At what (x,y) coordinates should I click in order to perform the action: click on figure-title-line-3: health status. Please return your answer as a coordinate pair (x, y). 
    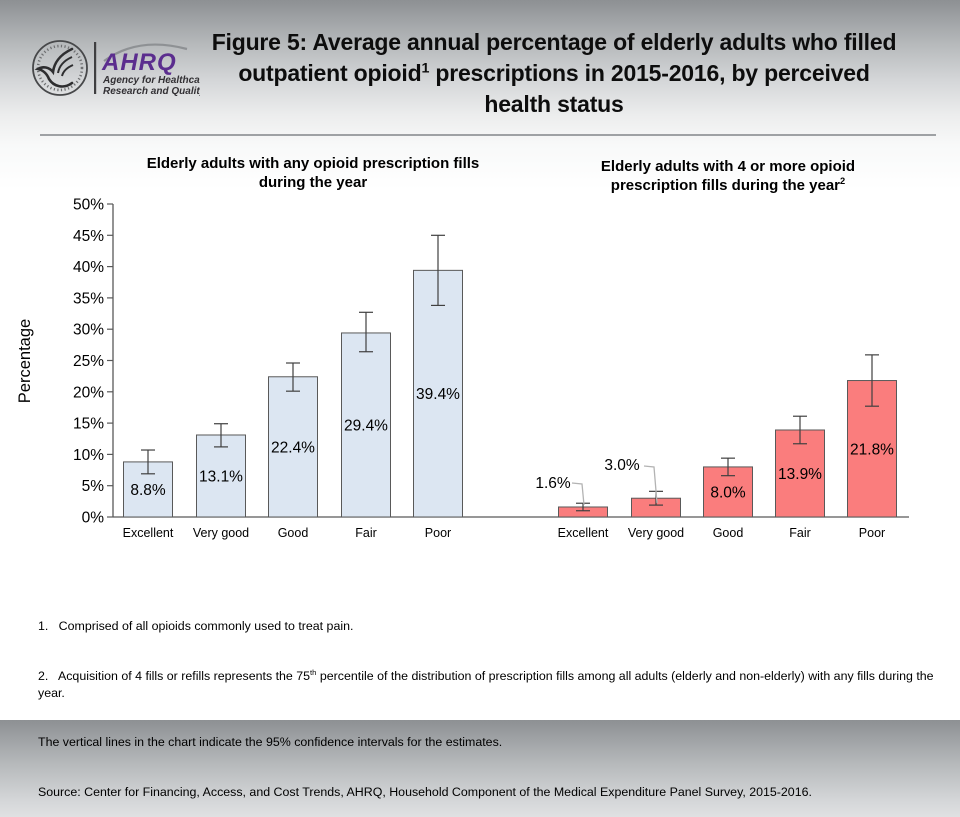
    Looking at the image, I should click on (554, 104).